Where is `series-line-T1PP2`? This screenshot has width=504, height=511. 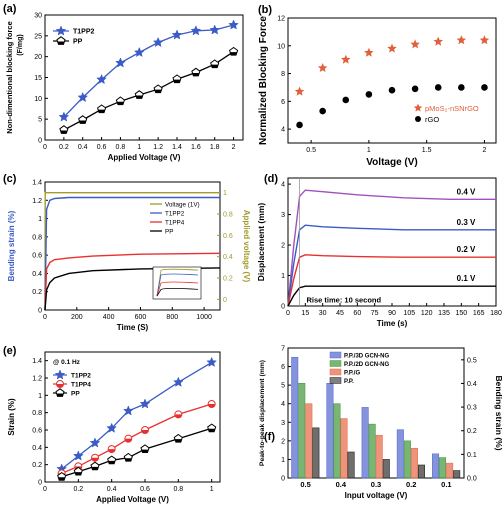 series-line-T1PP2 is located at coordinates (137, 415).